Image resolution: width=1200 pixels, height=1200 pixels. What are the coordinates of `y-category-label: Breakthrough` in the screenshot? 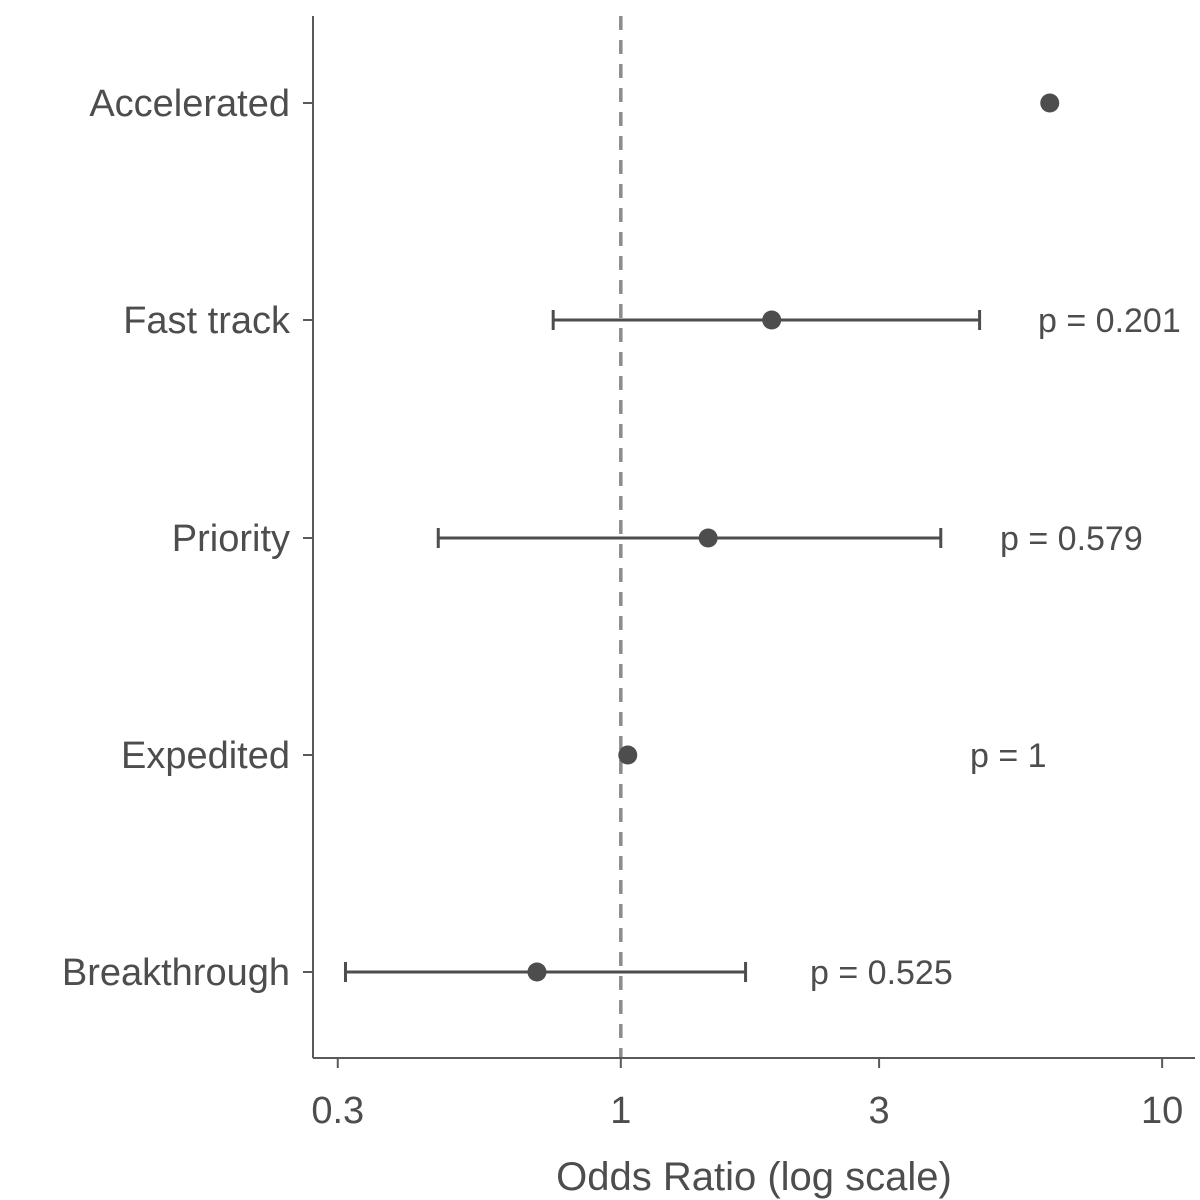 It's located at (176, 973).